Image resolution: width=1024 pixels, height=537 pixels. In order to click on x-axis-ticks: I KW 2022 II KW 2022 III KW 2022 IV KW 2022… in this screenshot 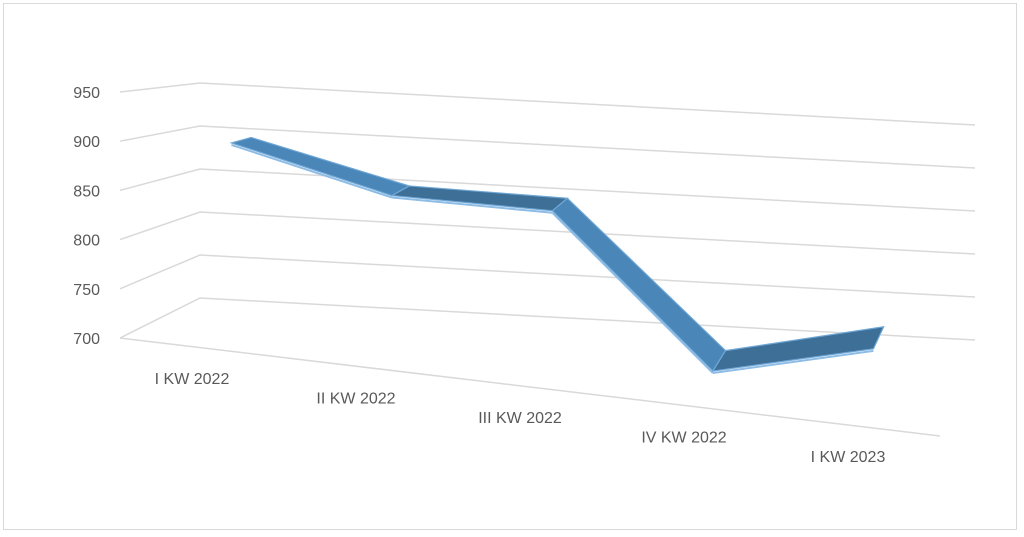, I will do `click(520, 418)`.